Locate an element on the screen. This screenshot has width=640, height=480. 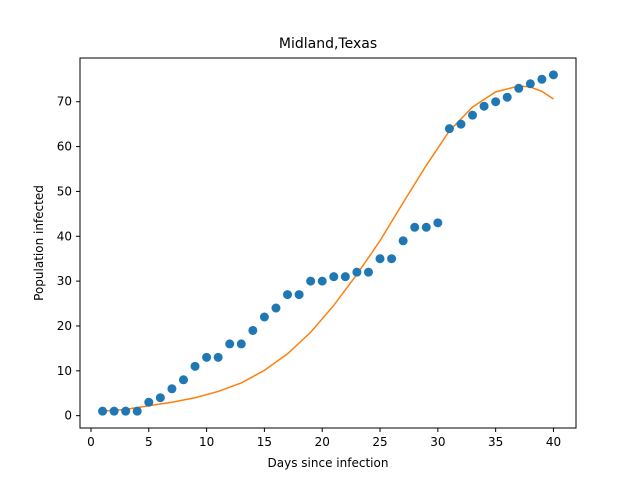
y-tick-label: 60 is located at coordinates (64, 147).